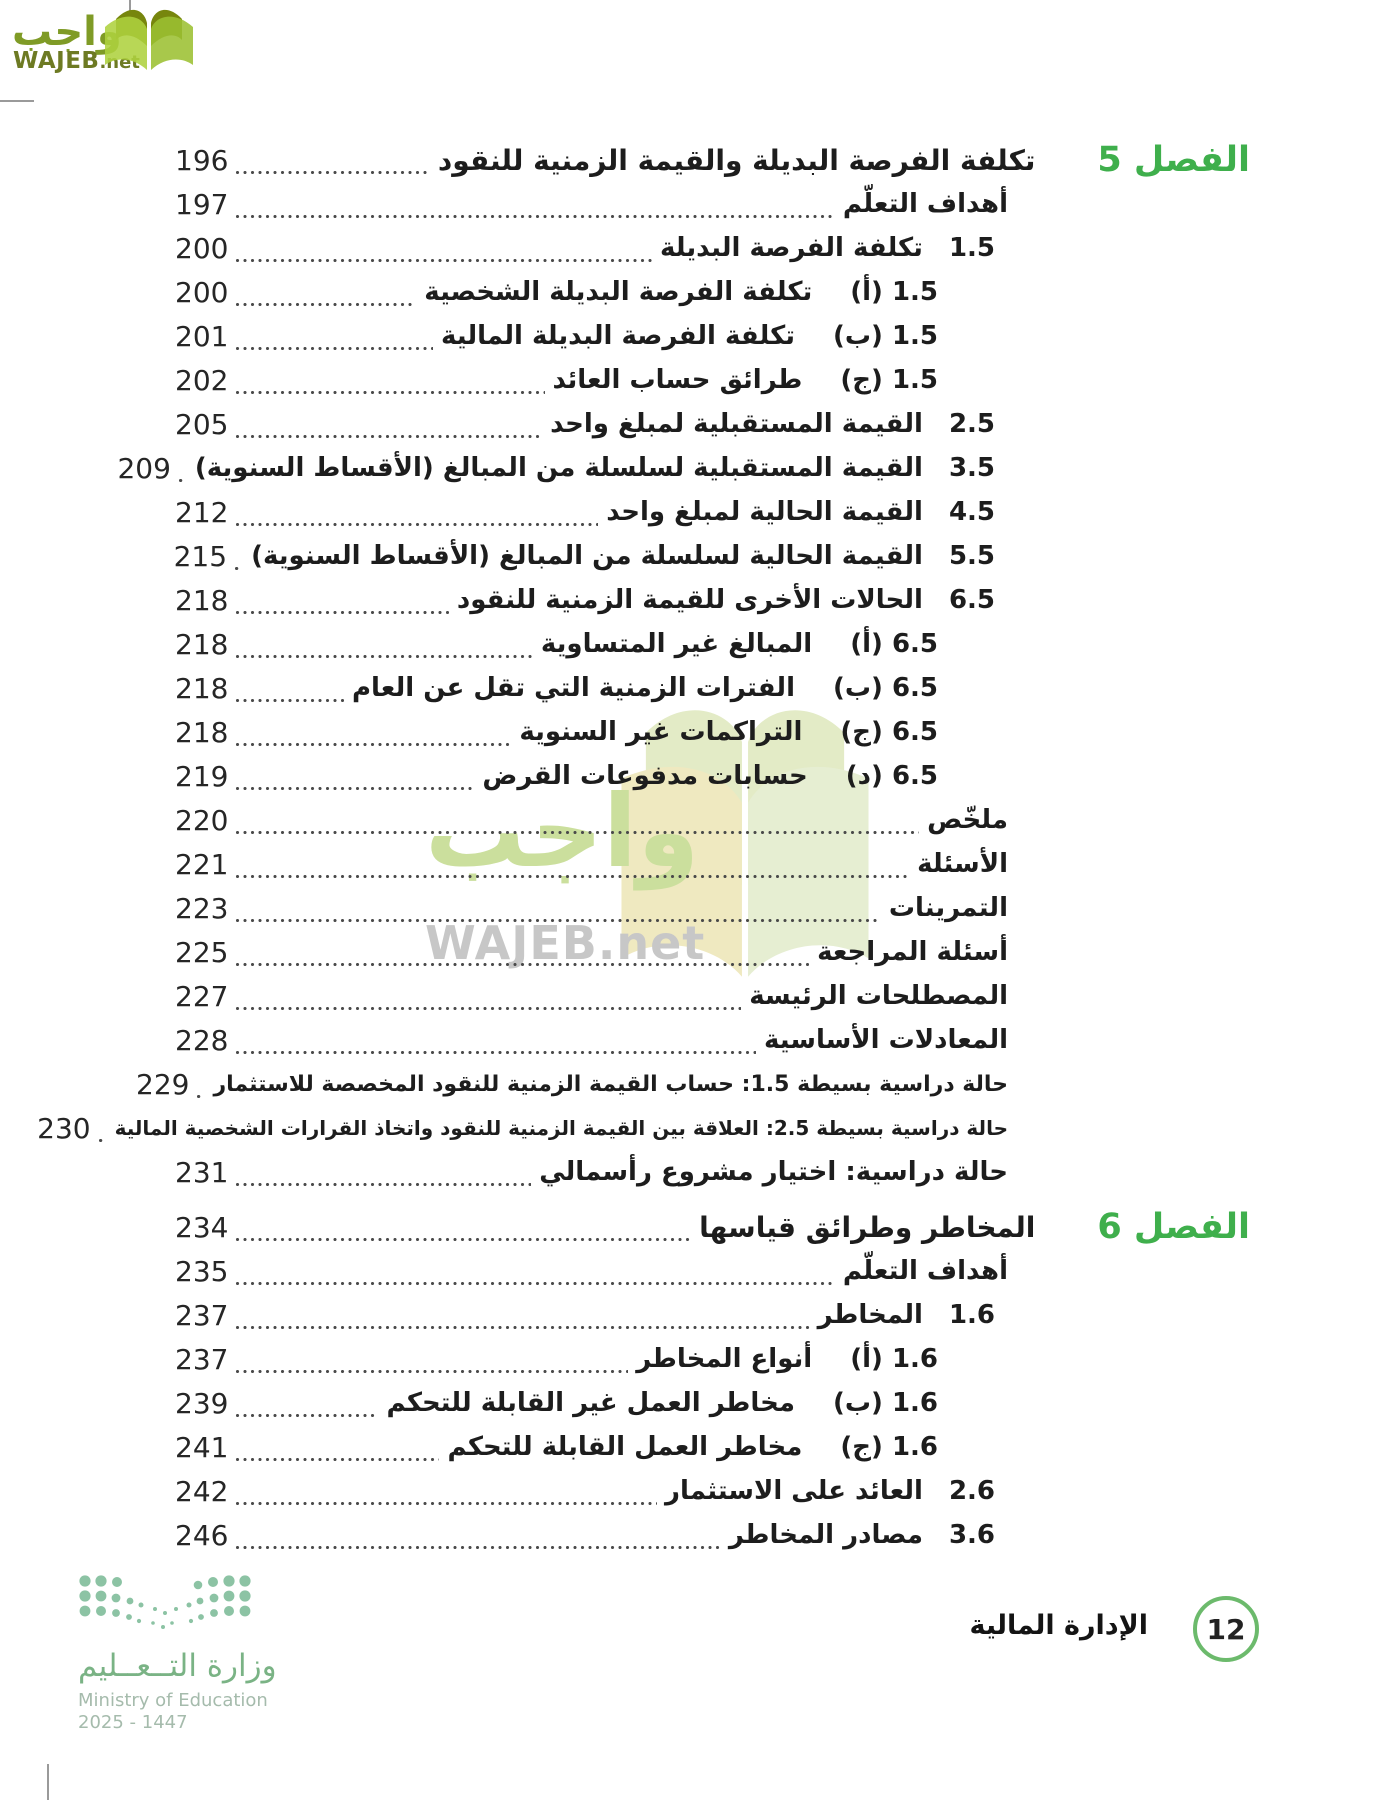 The width and height of the screenshot is (1396, 1800). What do you see at coordinates (794, 1491) in the screenshot?
I see `toc-entry-title: العائد على الاستثمار` at bounding box center [794, 1491].